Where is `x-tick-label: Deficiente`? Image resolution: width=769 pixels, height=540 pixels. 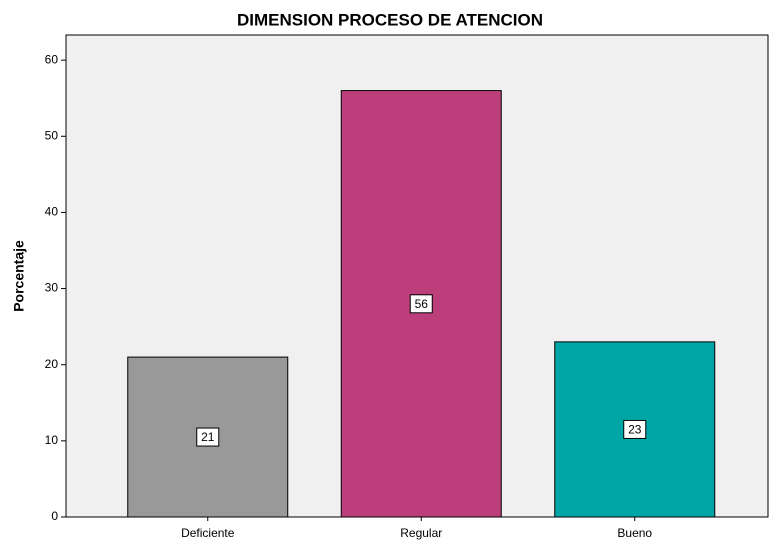
x-tick-label: Deficiente is located at coordinates (208, 533).